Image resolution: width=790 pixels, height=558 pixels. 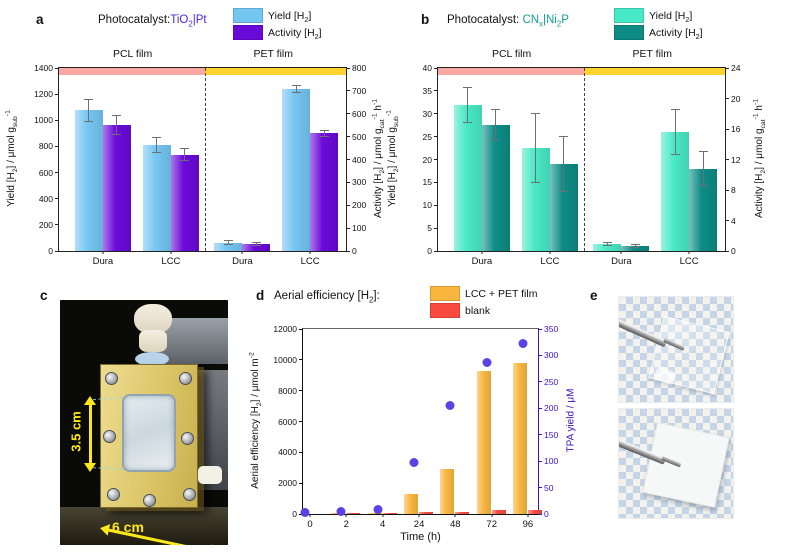 I want to click on x-tick-label: 4, so click(x=383, y=524).